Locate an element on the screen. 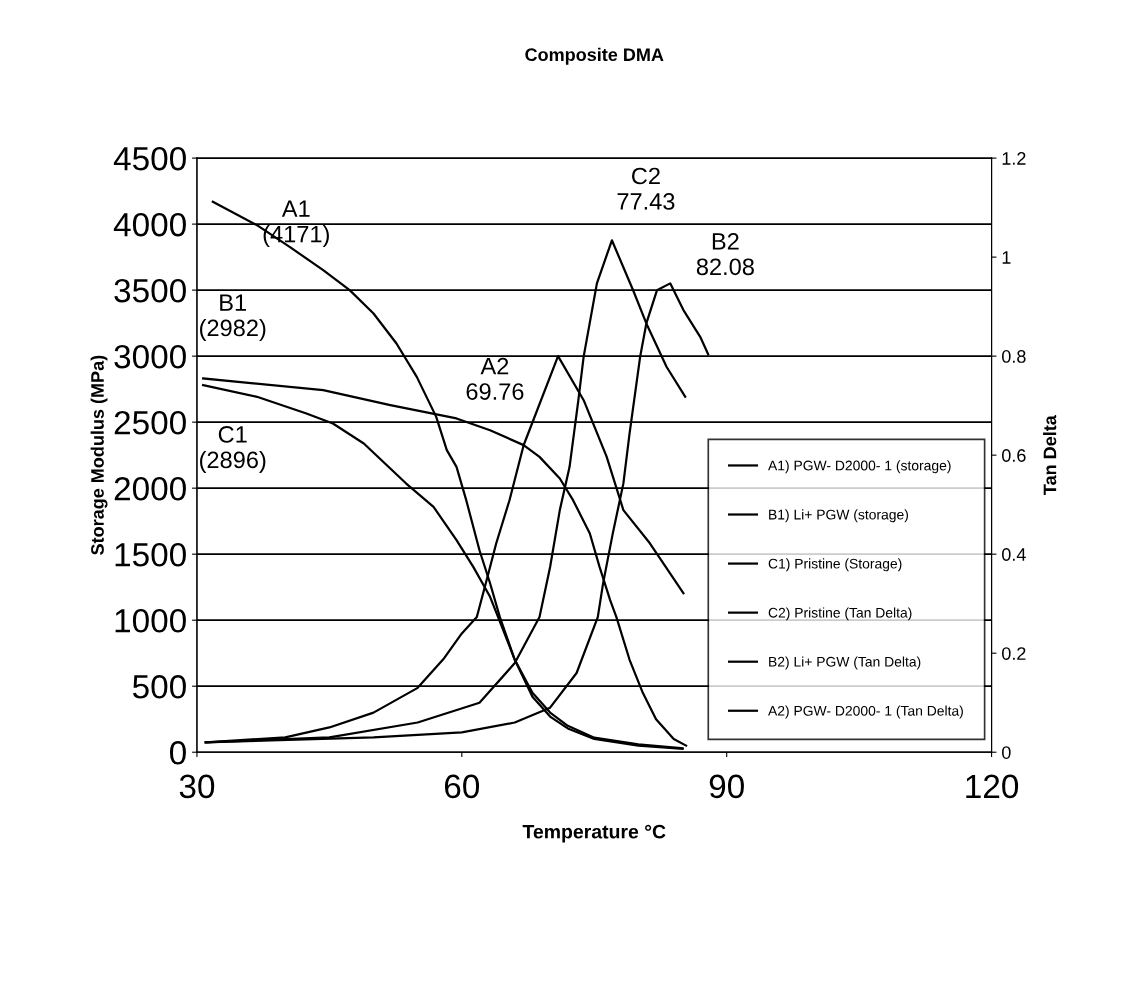 The height and width of the screenshot is (982, 1145). legend-label: C1) Pristine (Storage) is located at coordinates (835, 565).